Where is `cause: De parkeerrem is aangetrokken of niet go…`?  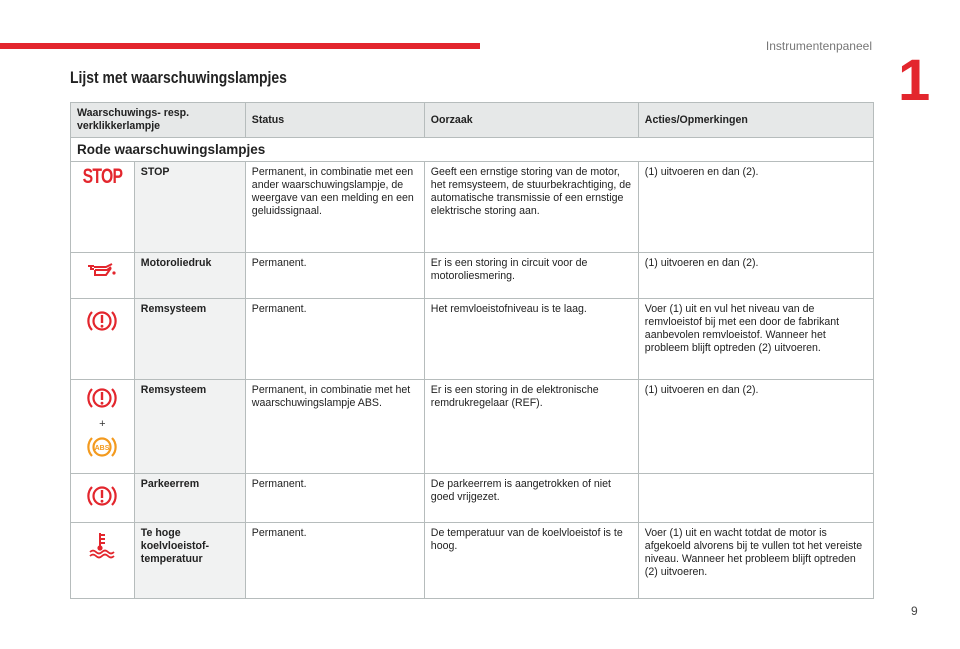
cause: De parkeerrem is aangetrokken of niet go… is located at coordinates (531, 498).